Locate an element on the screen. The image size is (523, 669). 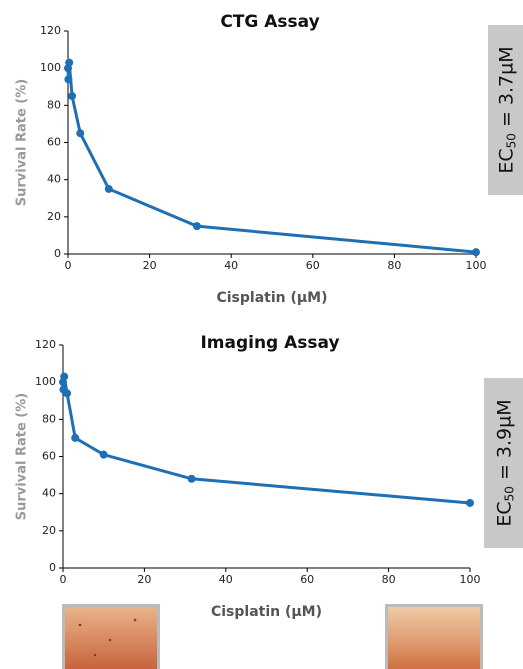
ec50-rest: = 3.9µM is located at coordinates (504, 442).